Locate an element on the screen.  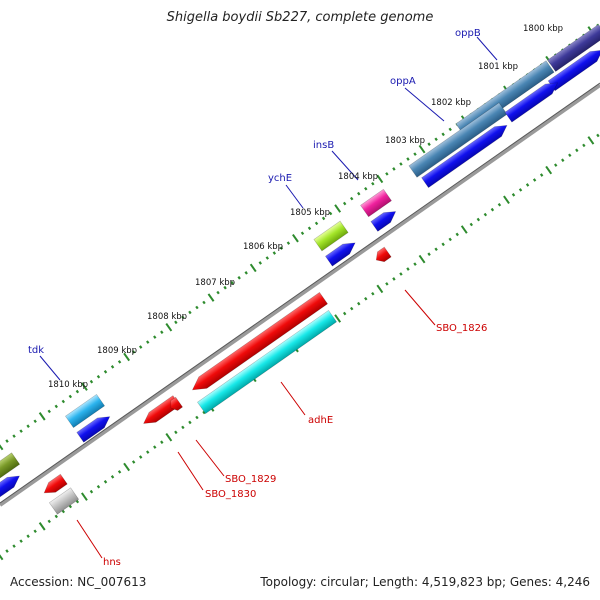
cds-SBO-1826-shape is located at coordinates (383, 254).